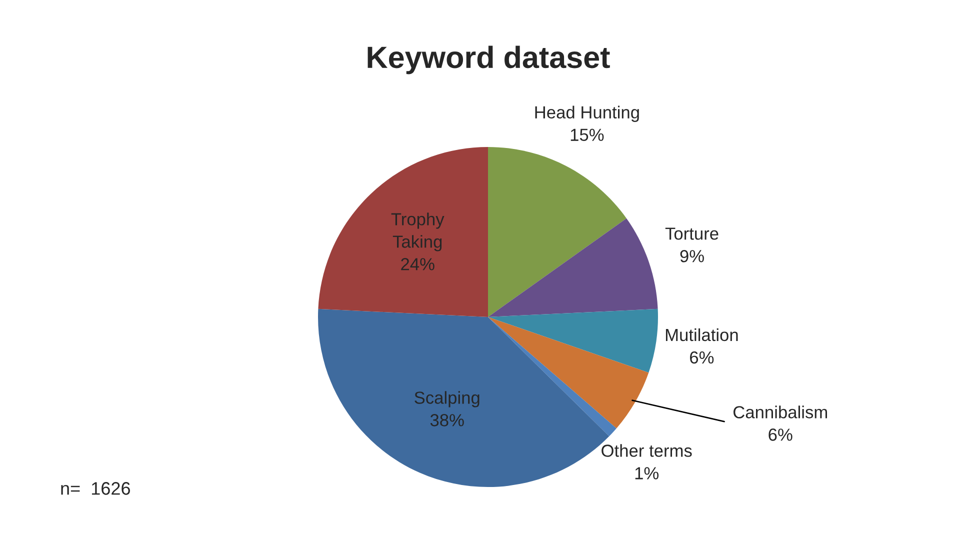 The height and width of the screenshot is (538, 956). What do you see at coordinates (692, 256) in the screenshot?
I see `data-label: 9%` at bounding box center [692, 256].